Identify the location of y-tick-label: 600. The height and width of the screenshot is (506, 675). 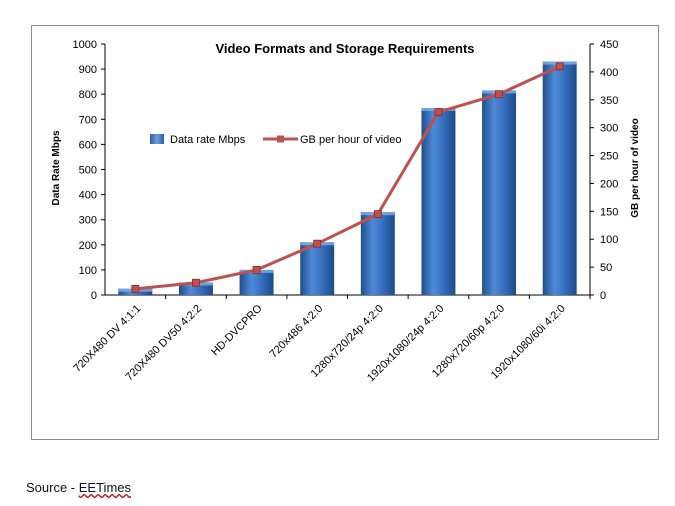
(88, 145).